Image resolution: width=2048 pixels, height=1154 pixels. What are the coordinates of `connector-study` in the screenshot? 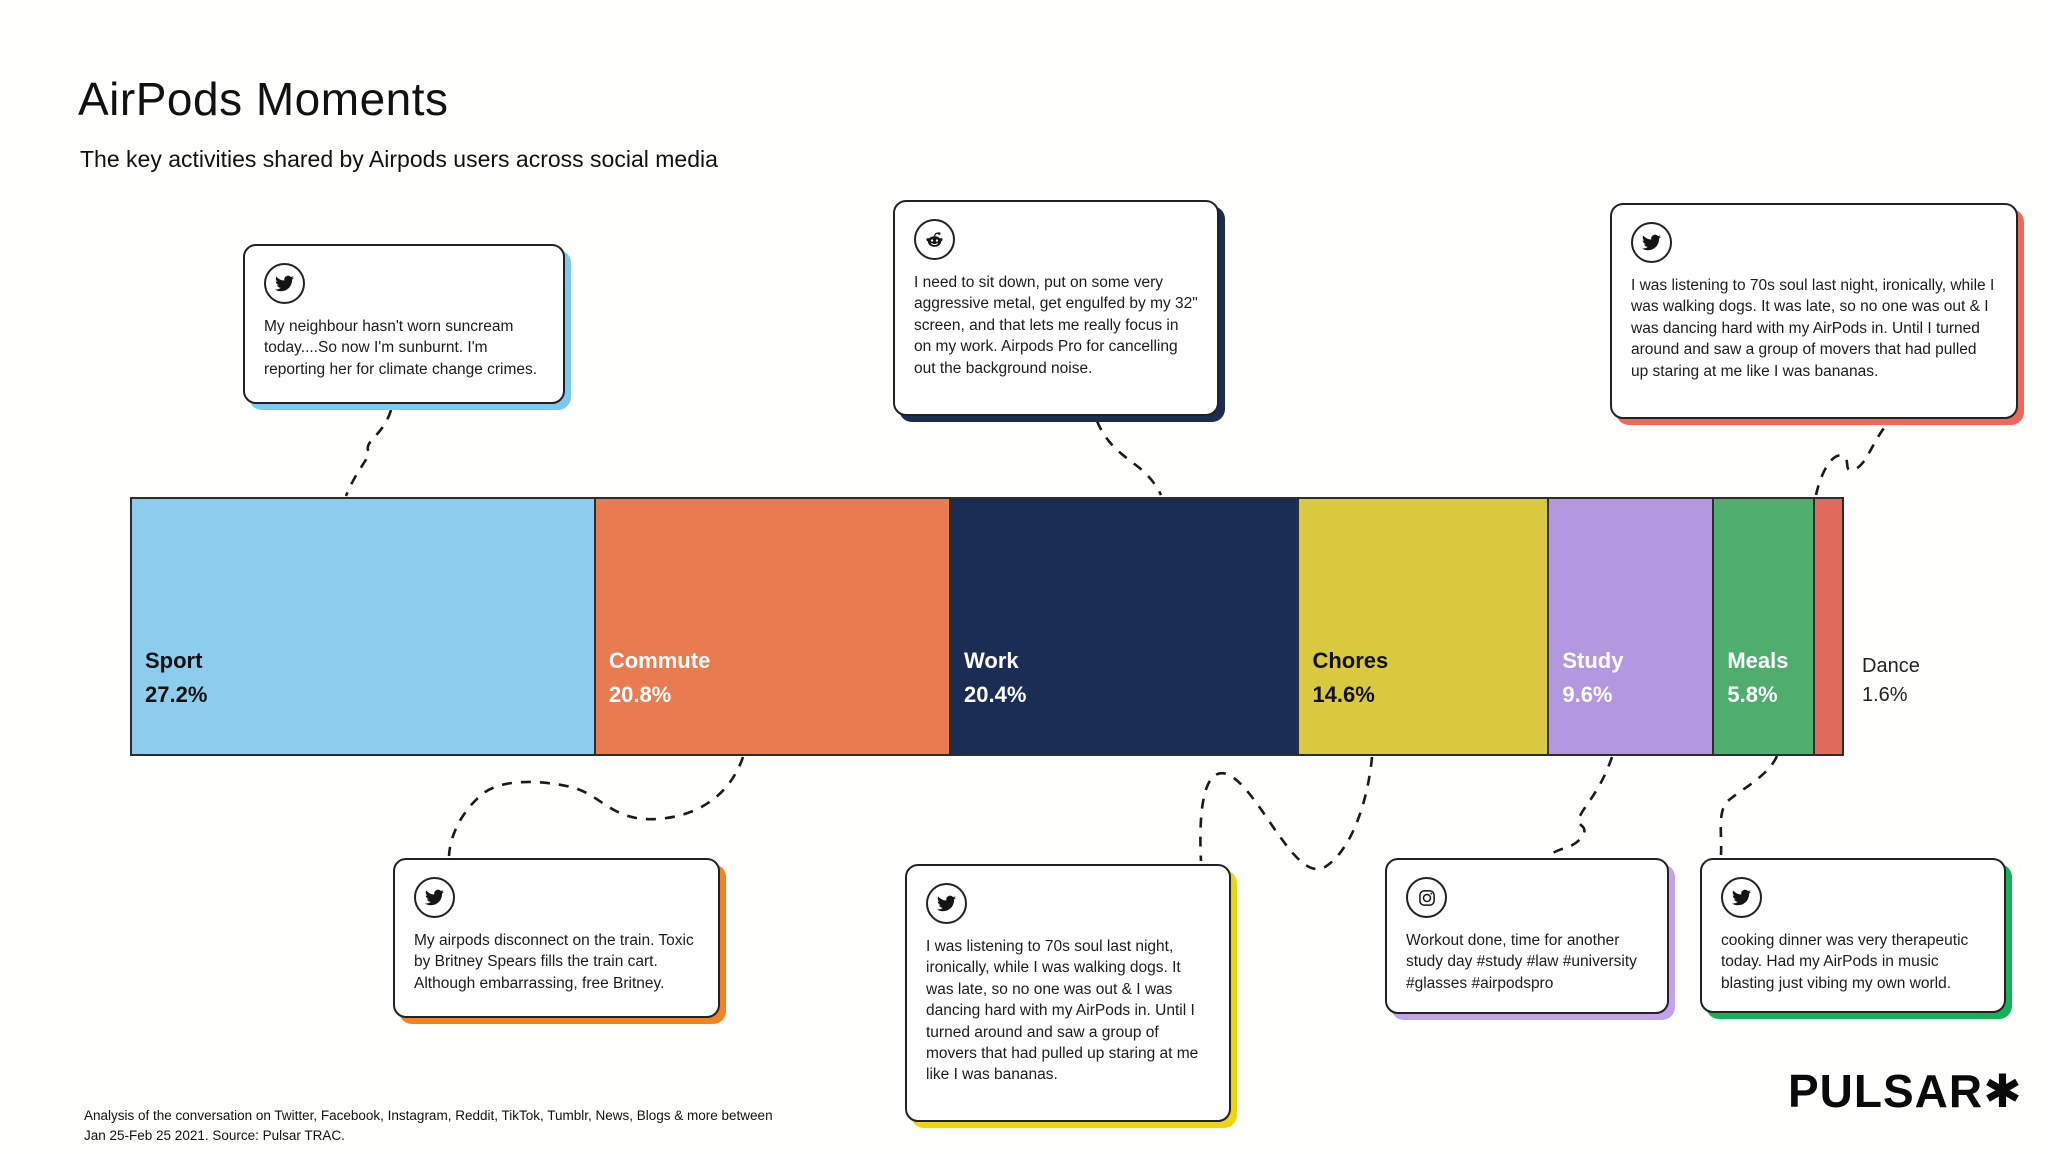 It's located at (1581, 807).